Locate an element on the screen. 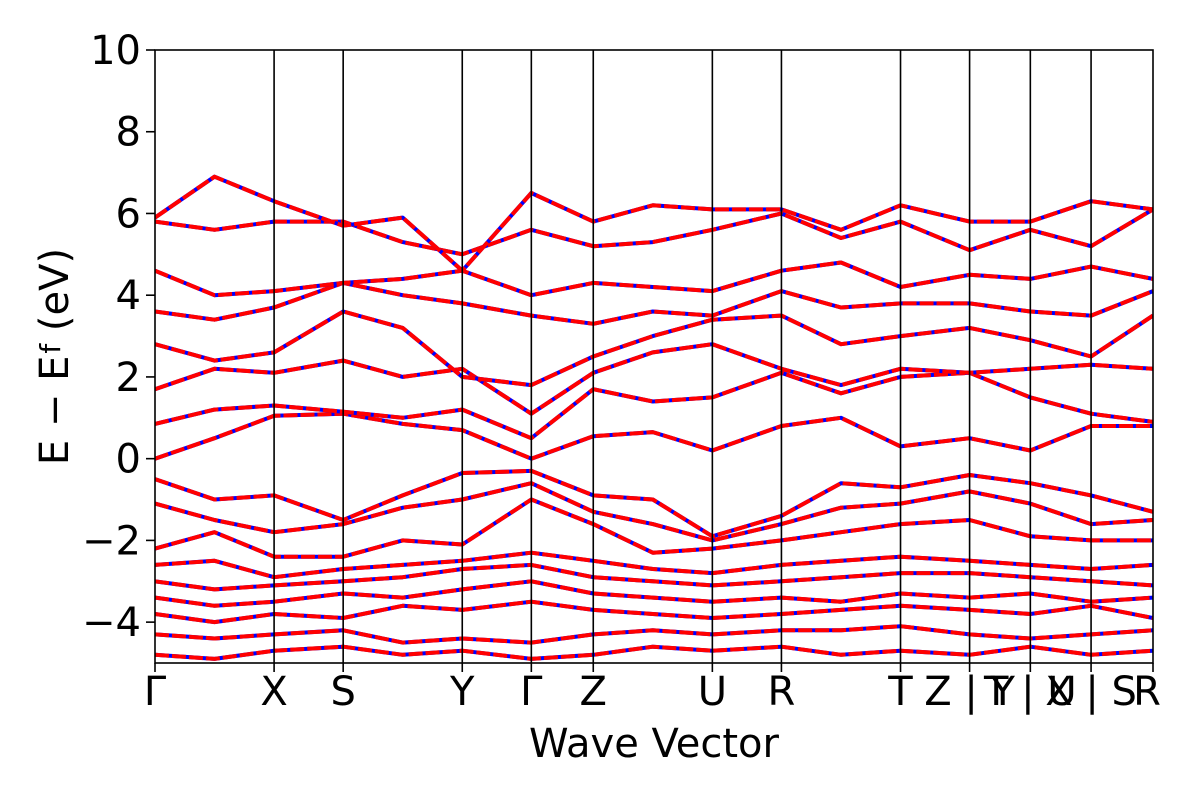  y-tick-label: 8 is located at coordinates (128, 133).